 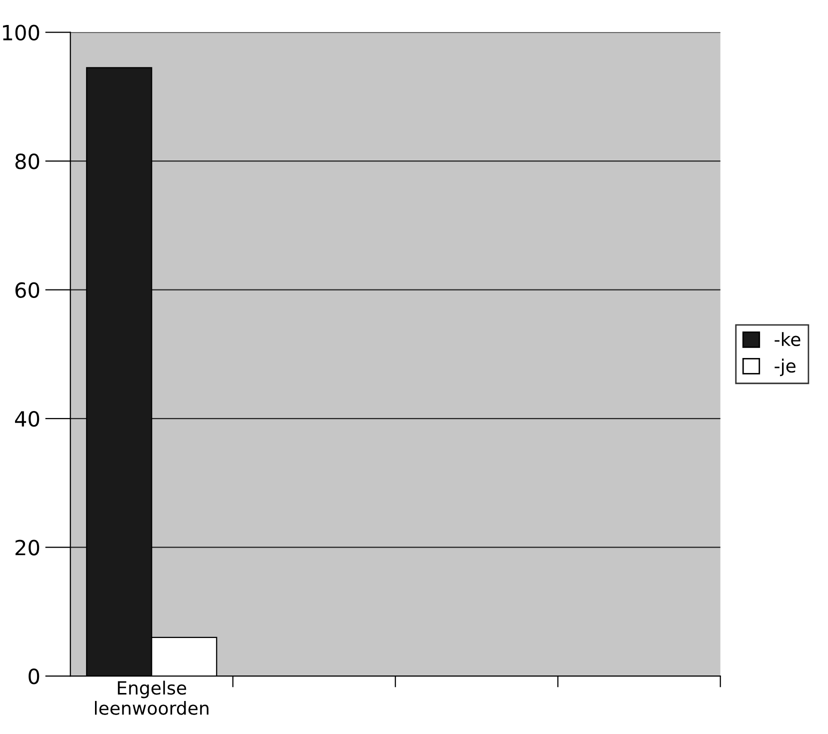 I want to click on y-tick-label: 80, so click(x=27, y=161).